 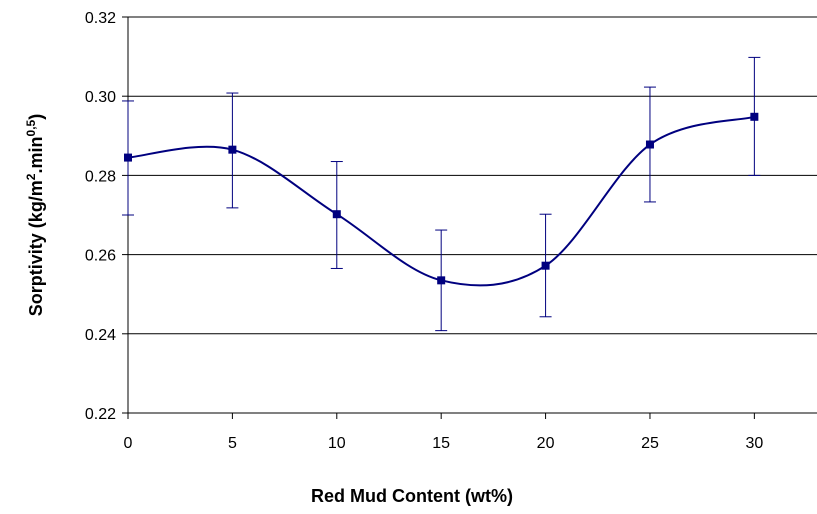 What do you see at coordinates (232, 443) in the screenshot?
I see `x-tick-label: 5` at bounding box center [232, 443].